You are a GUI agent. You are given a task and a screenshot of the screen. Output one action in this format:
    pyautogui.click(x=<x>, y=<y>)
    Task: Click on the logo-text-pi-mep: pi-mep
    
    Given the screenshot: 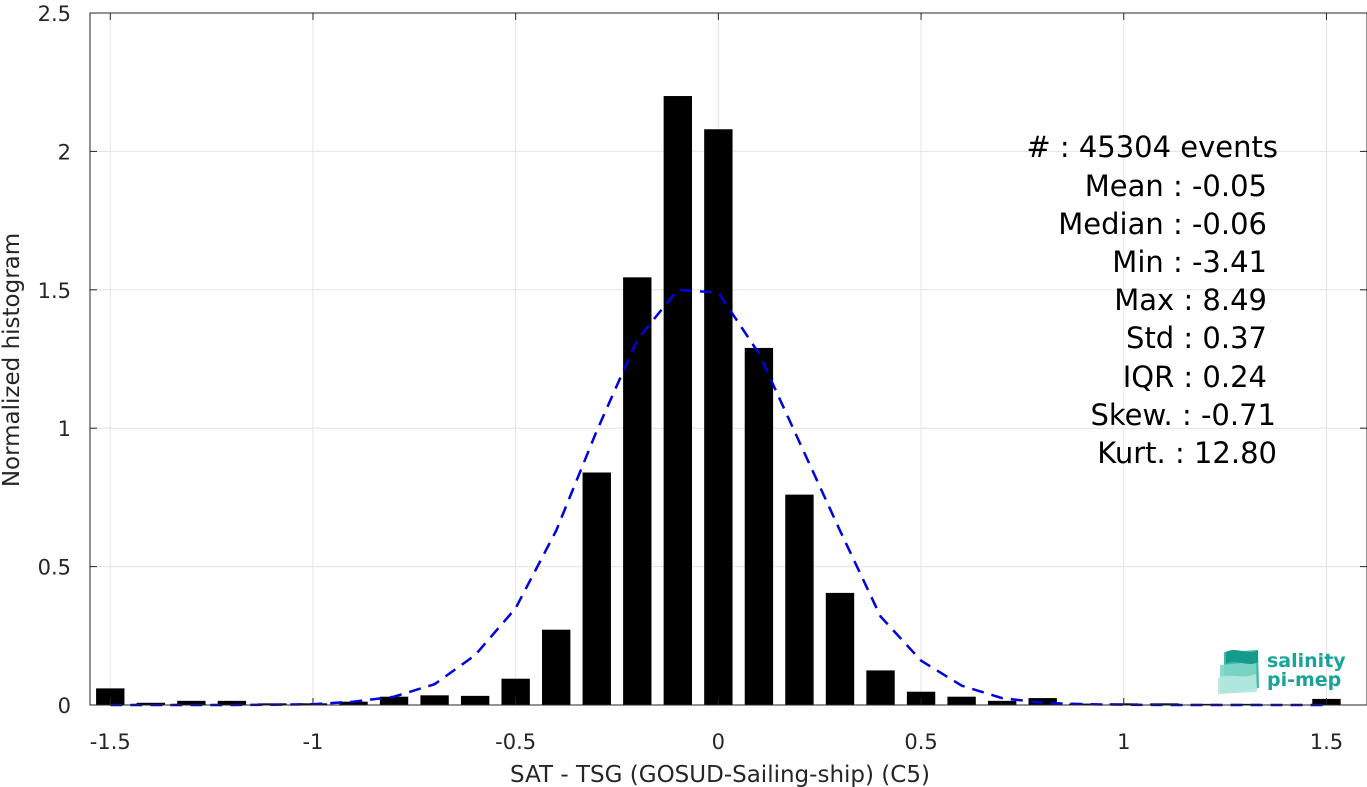 What is the action you would take?
    pyautogui.click(x=1304, y=680)
    